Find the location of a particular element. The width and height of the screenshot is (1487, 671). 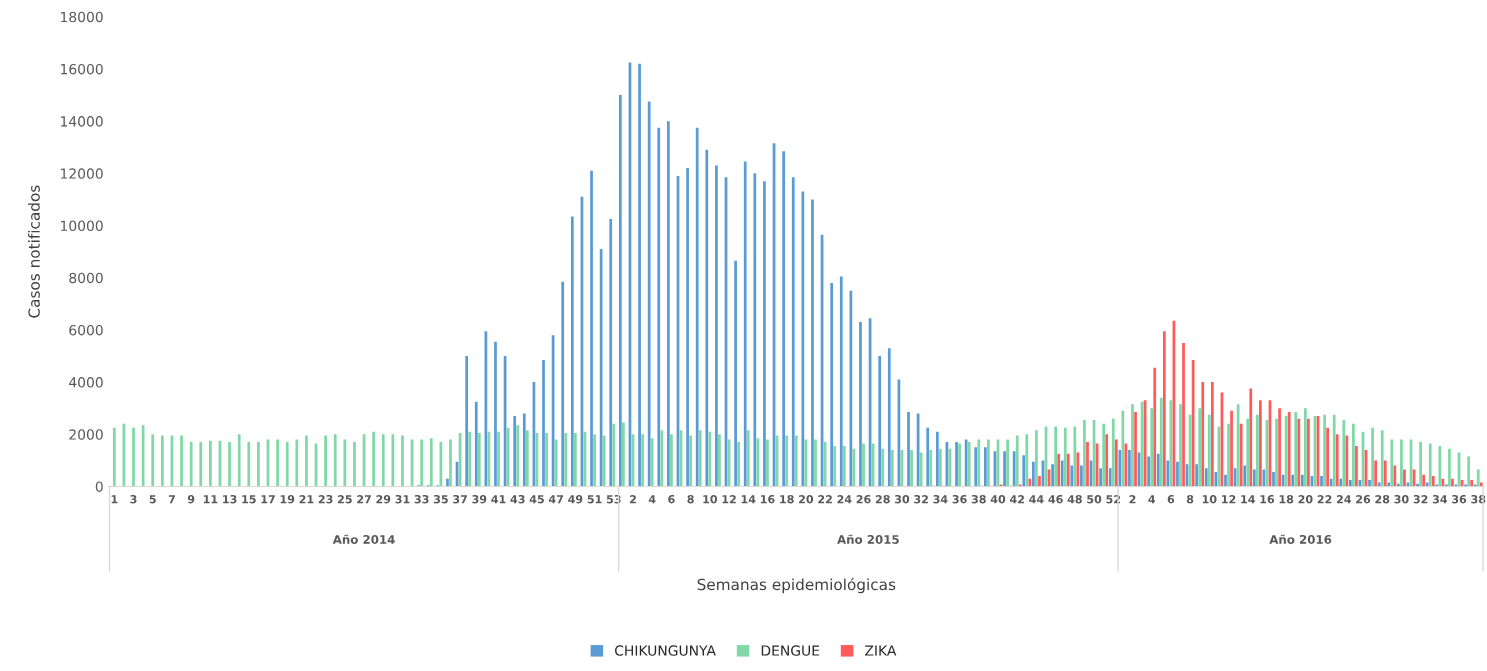

legend-label: CHIKUNGUNYA is located at coordinates (665, 650).